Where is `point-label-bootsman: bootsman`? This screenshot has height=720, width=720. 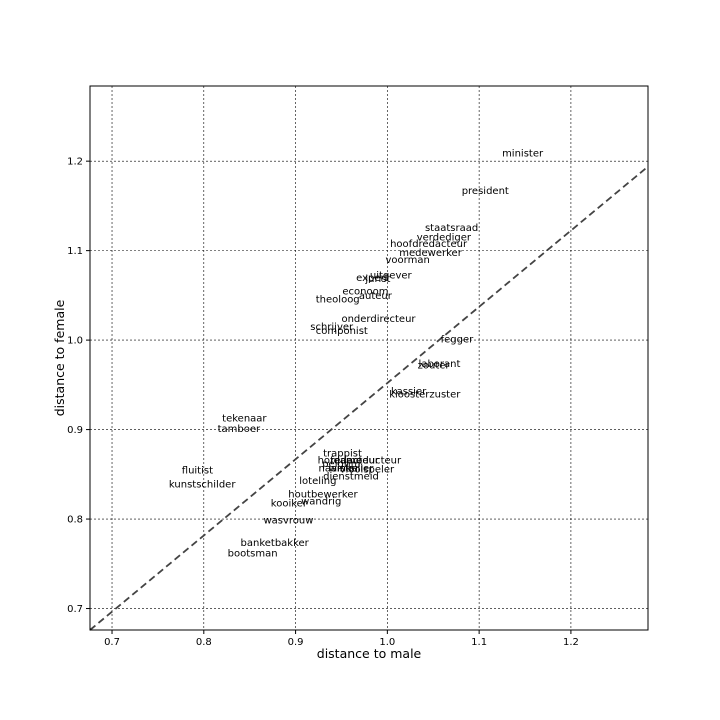 point-label-bootsman: bootsman is located at coordinates (253, 554).